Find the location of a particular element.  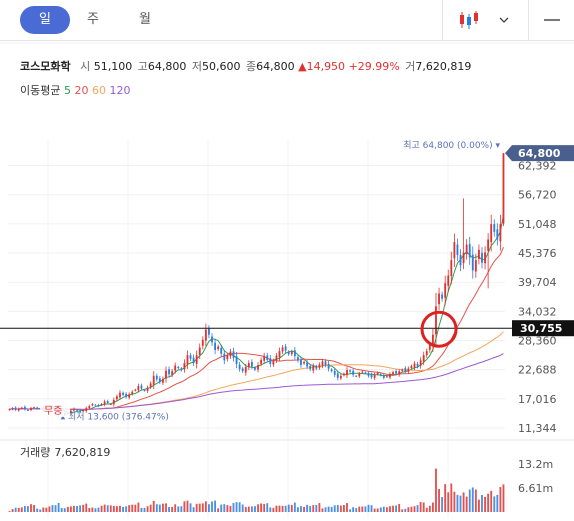

low-value: 50,600 is located at coordinates (221, 66).